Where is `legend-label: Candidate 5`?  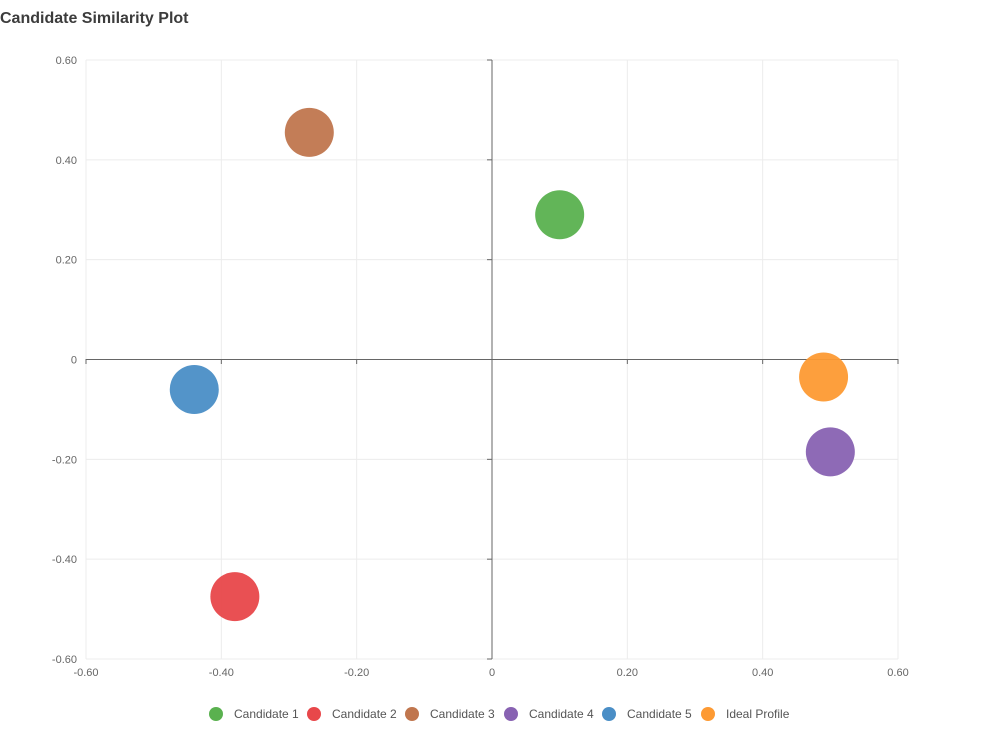 legend-label: Candidate 5 is located at coordinates (659, 714).